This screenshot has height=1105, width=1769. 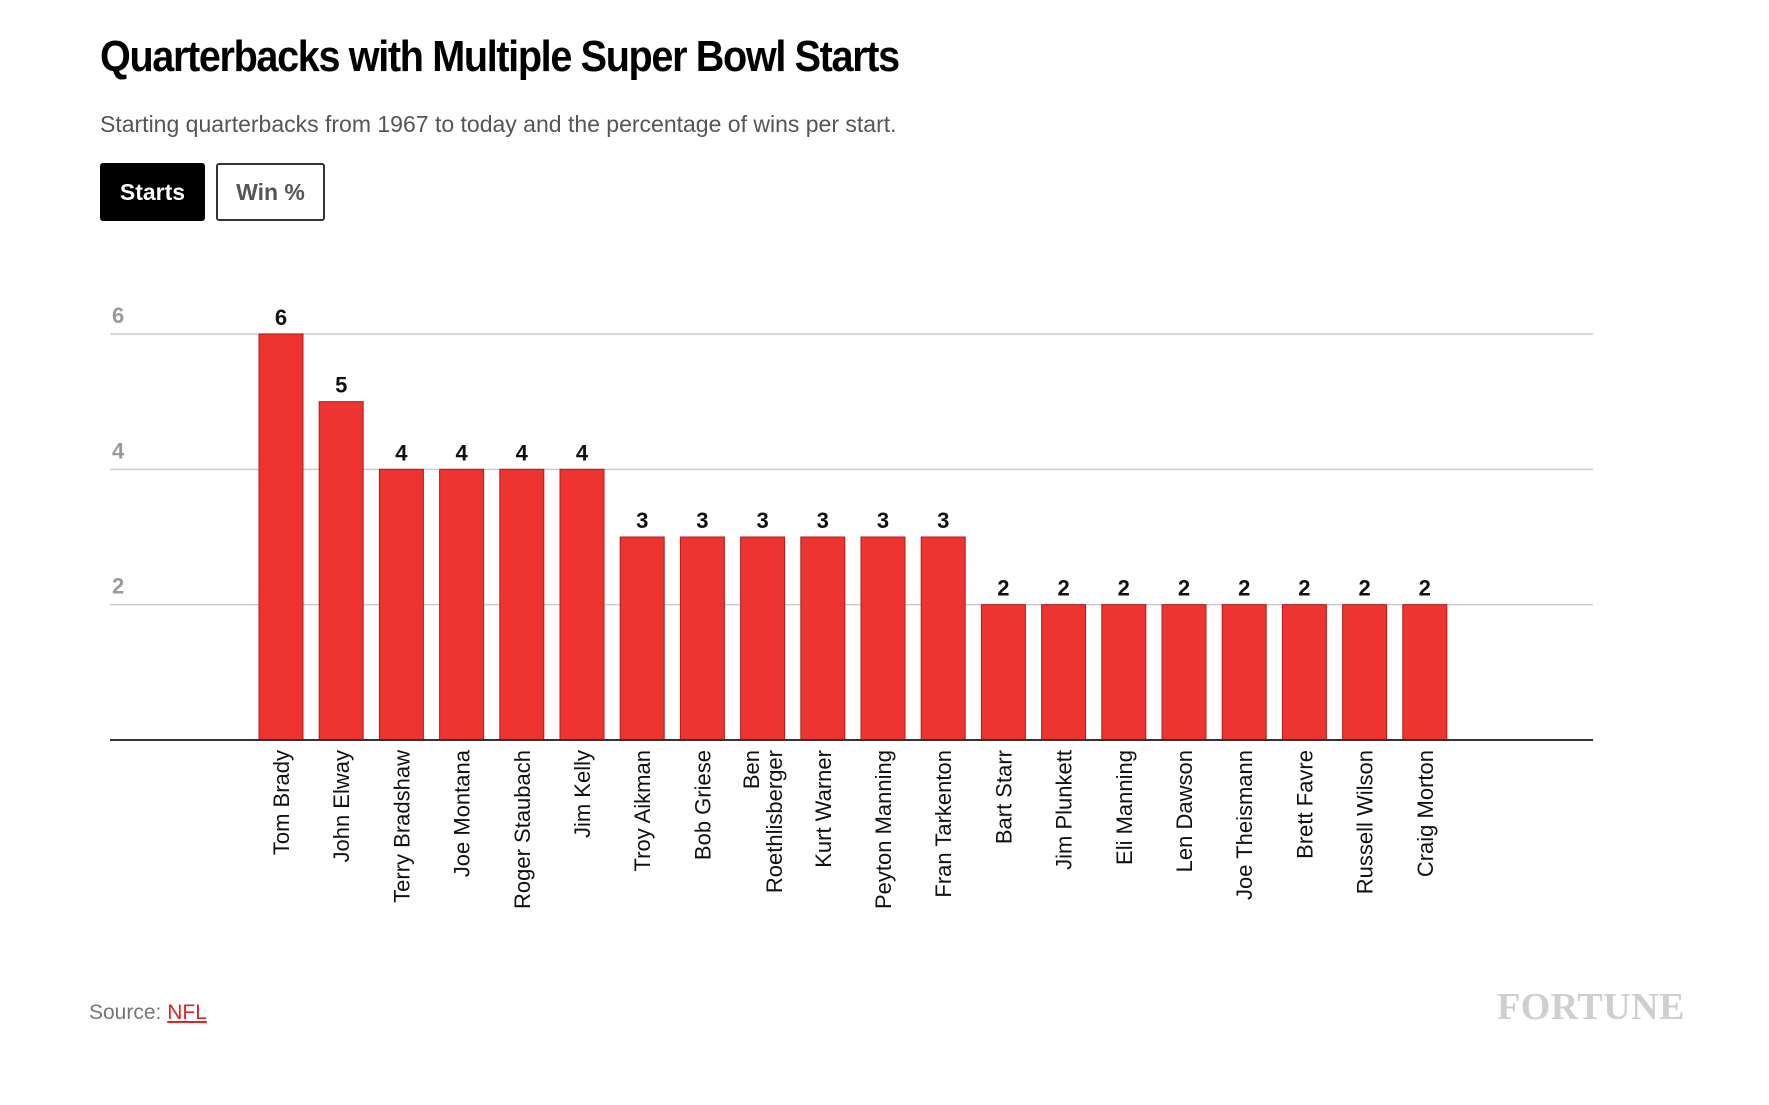 I want to click on y-tick-label: 4, so click(x=118, y=450).